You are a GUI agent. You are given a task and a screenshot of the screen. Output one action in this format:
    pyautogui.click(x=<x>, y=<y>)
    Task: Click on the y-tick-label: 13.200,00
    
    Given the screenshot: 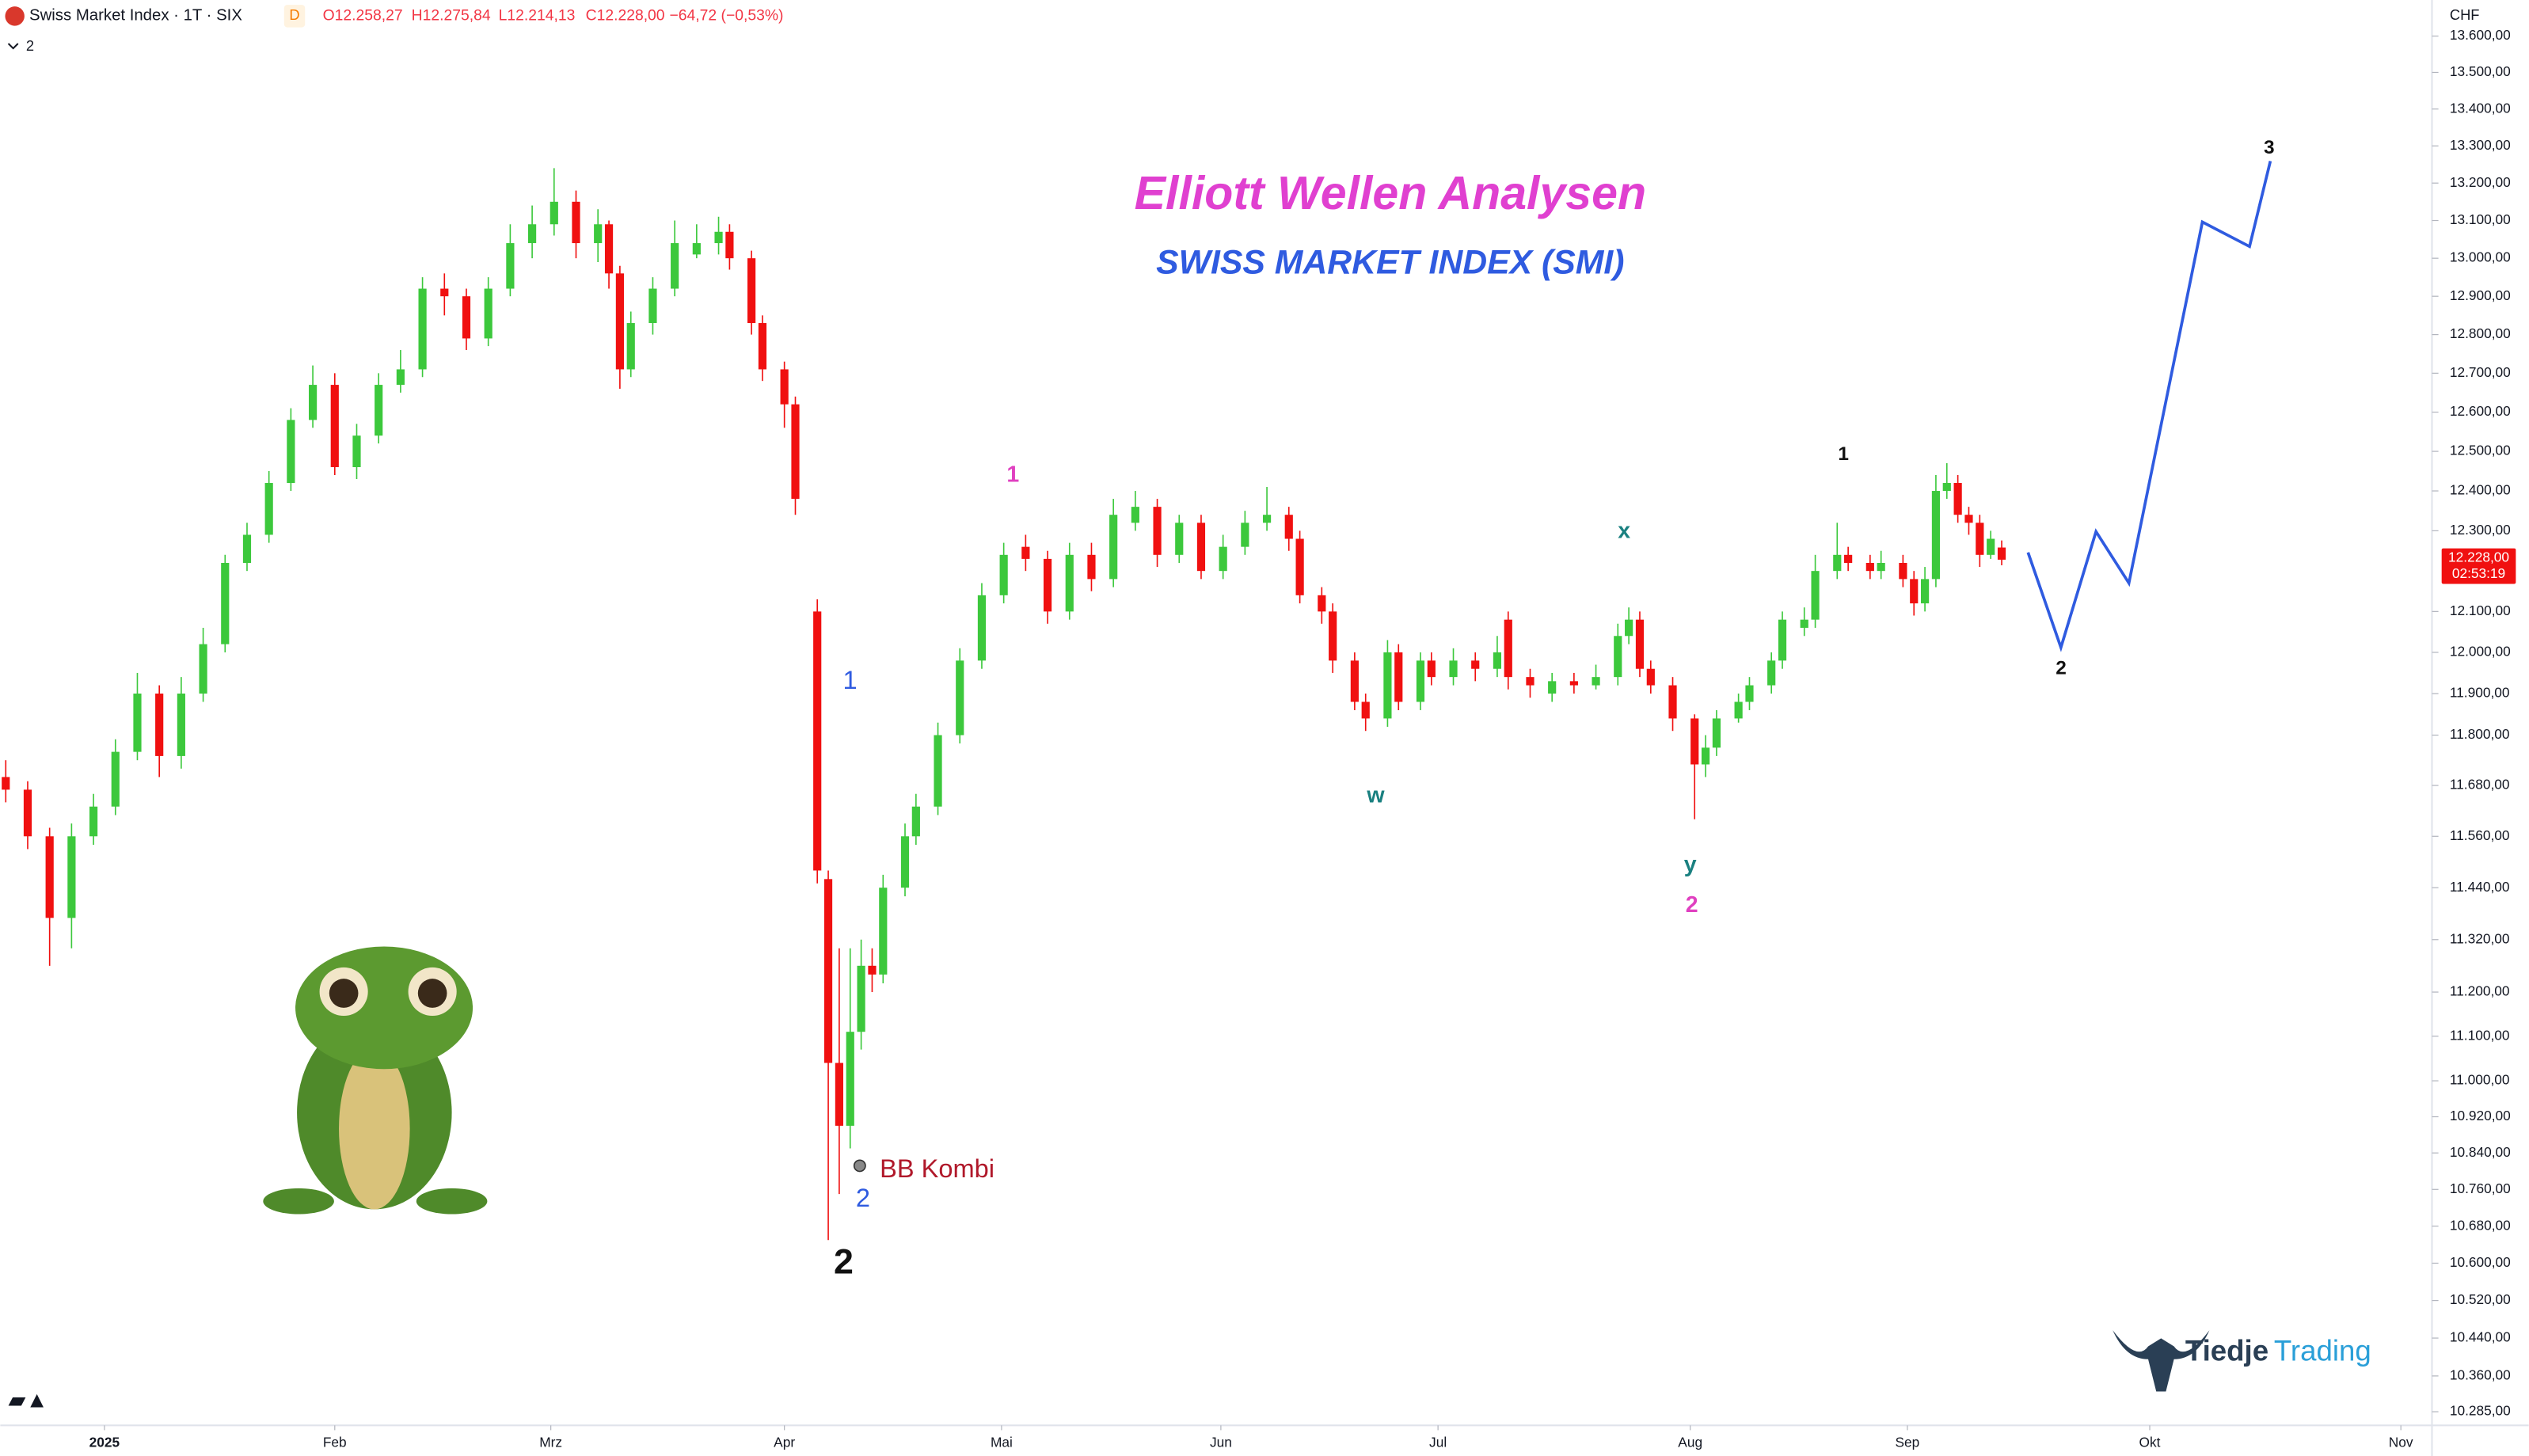 What is the action you would take?
    pyautogui.click(x=2480, y=182)
    